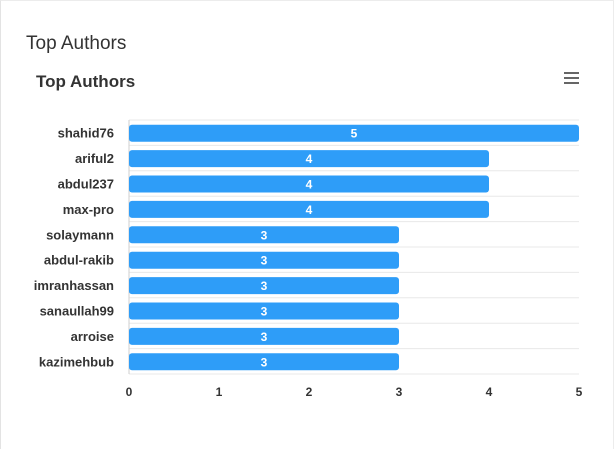 The width and height of the screenshot is (616, 454). I want to click on card-title: Top Authors, so click(76, 43).